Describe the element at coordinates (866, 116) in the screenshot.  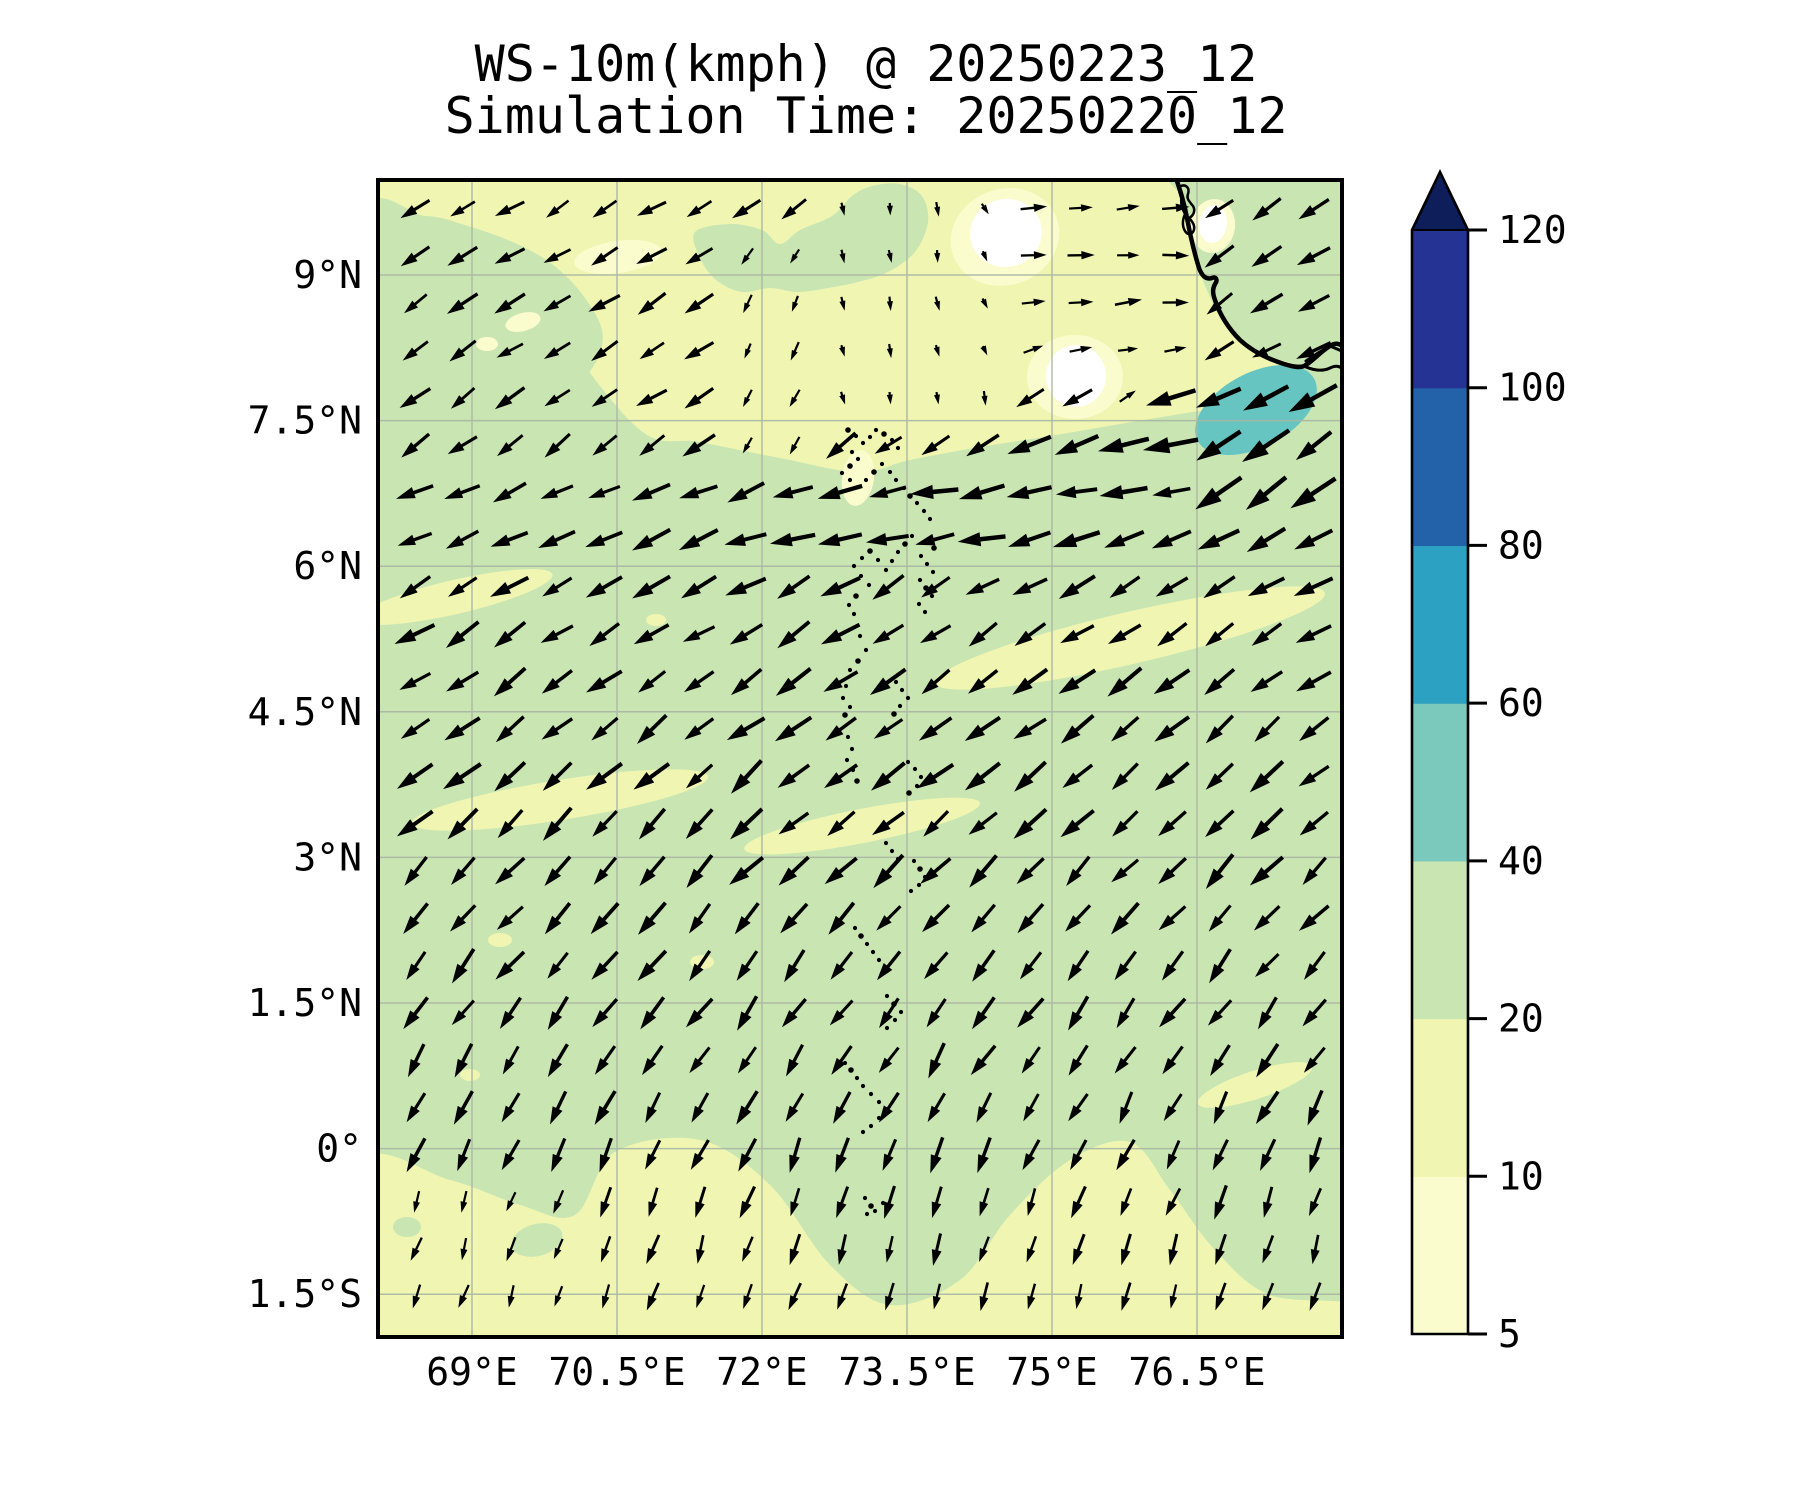
I see `chart-title-line2: Simulation Time: 20250220_12` at that location.